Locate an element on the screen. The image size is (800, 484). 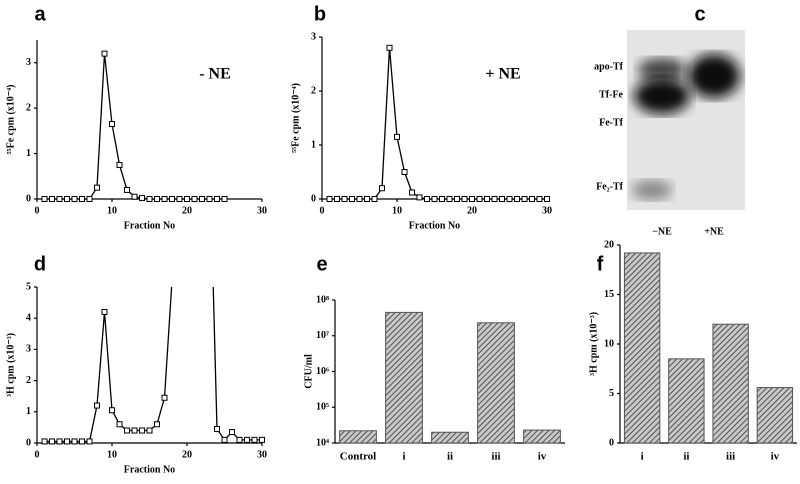
panel-letter: b is located at coordinates (320, 14).